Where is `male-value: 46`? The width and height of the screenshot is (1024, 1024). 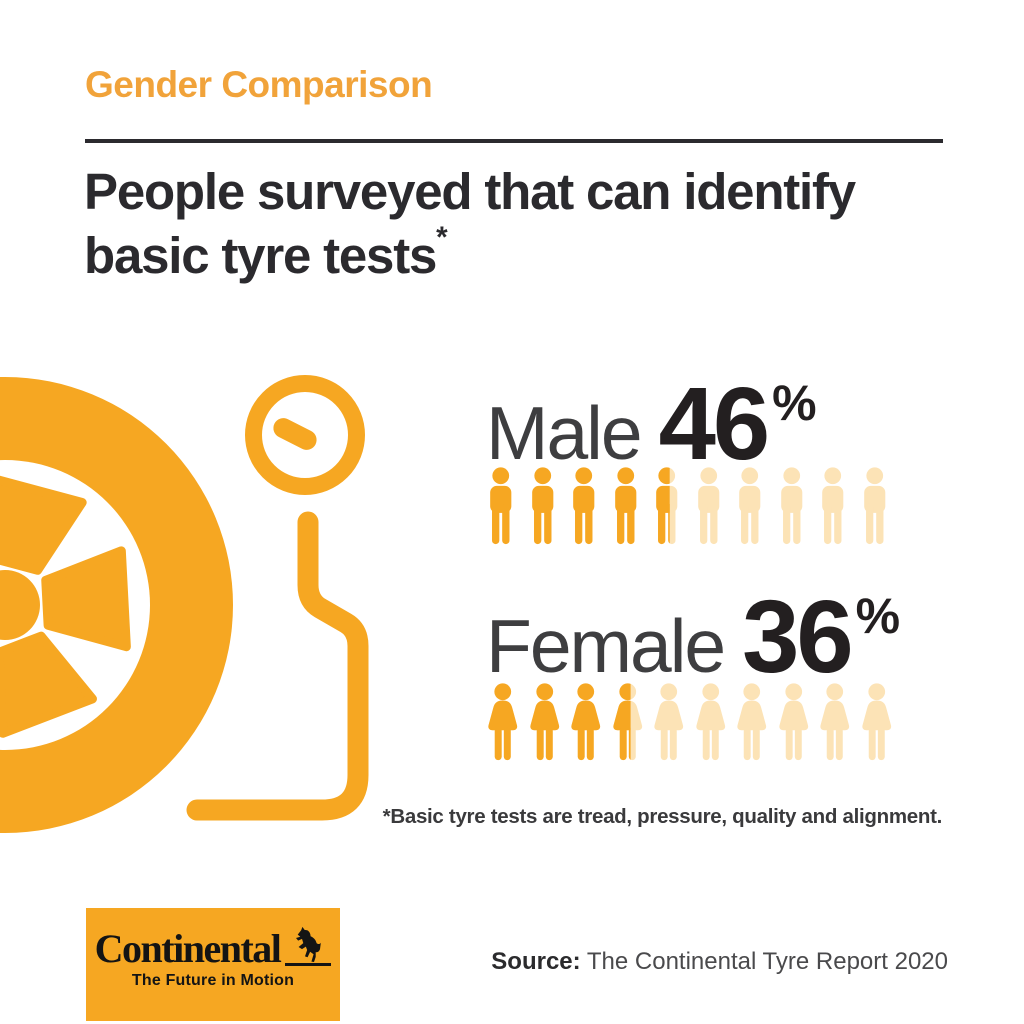
male-value: 46 is located at coordinates (714, 423).